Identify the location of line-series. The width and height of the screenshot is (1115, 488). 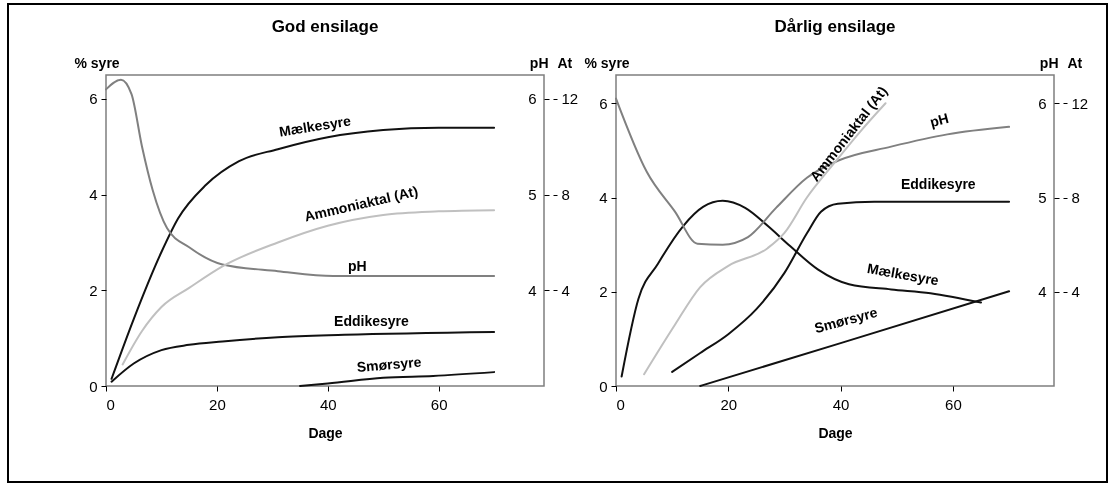
(397, 379).